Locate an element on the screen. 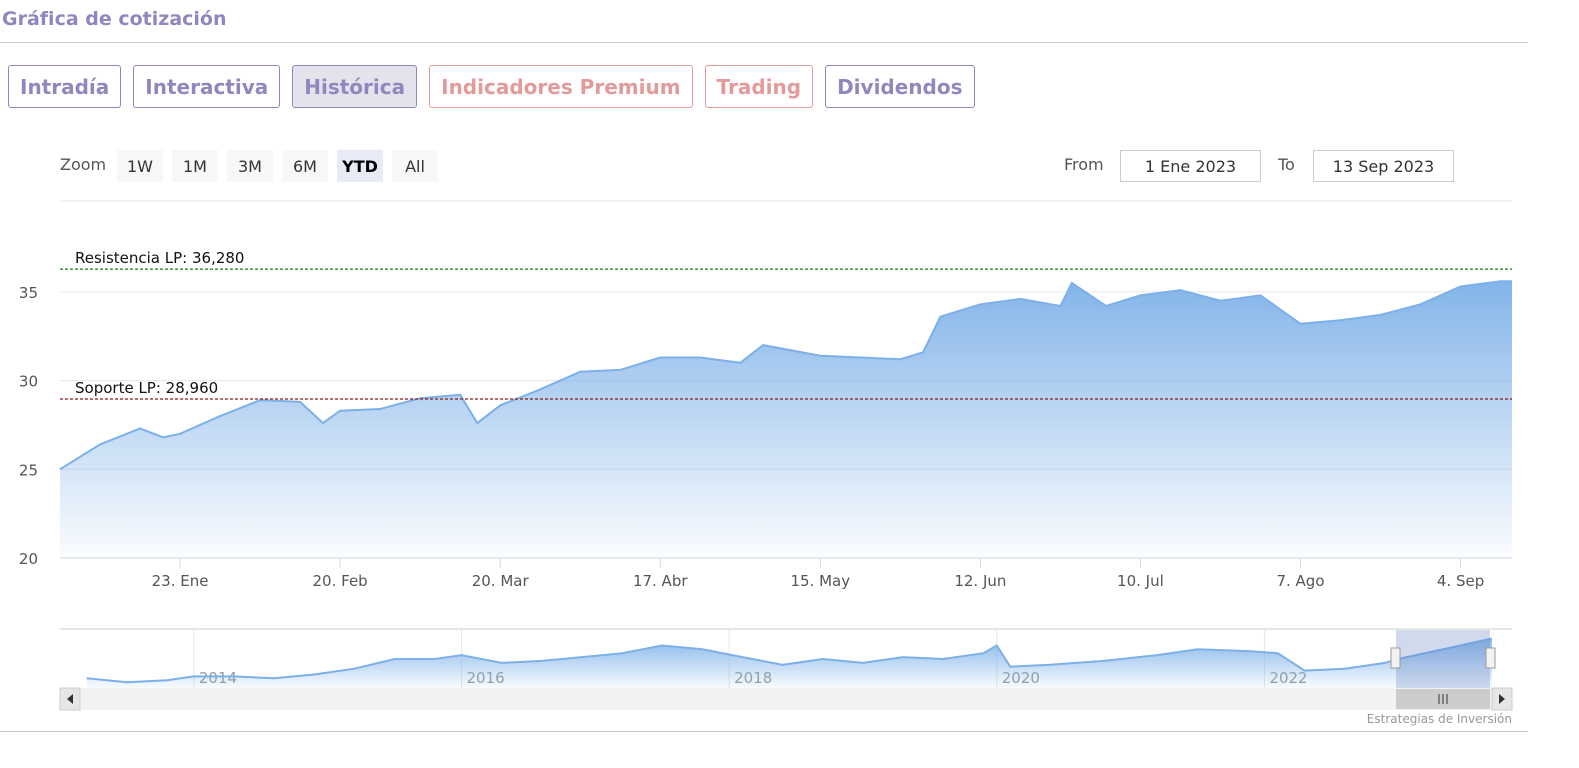 The height and width of the screenshot is (768, 1579). x-tick-label: 12. Jun is located at coordinates (980, 581).